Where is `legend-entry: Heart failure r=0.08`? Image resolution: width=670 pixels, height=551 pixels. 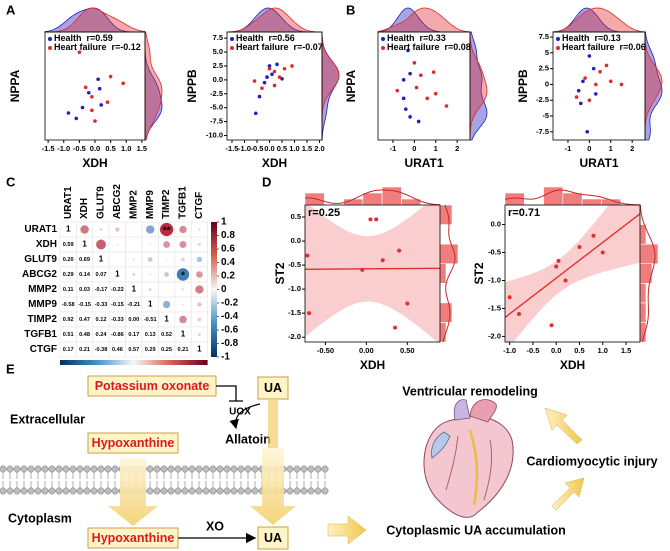
legend-entry: Heart failure r=0.08 is located at coordinates (429, 47).